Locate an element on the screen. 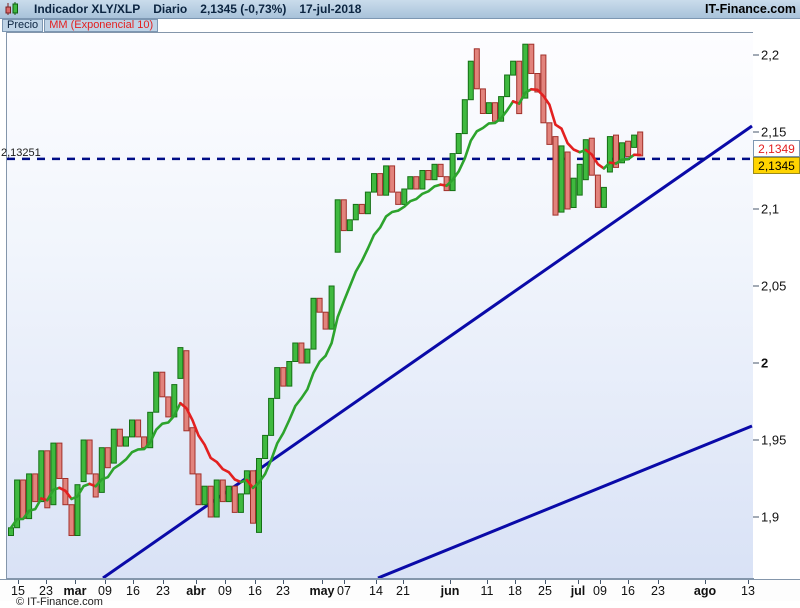  x-axis-label: jul is located at coordinates (578, 591).